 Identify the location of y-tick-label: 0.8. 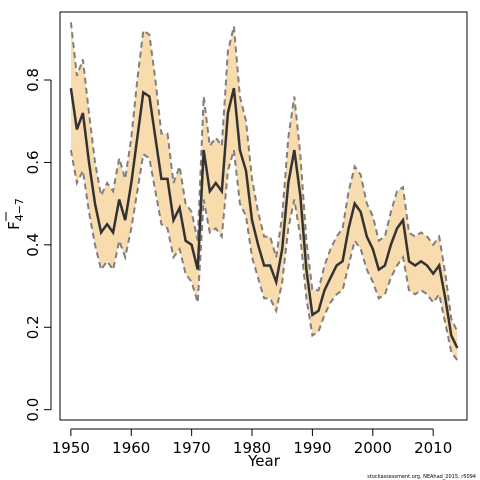
(33, 80).